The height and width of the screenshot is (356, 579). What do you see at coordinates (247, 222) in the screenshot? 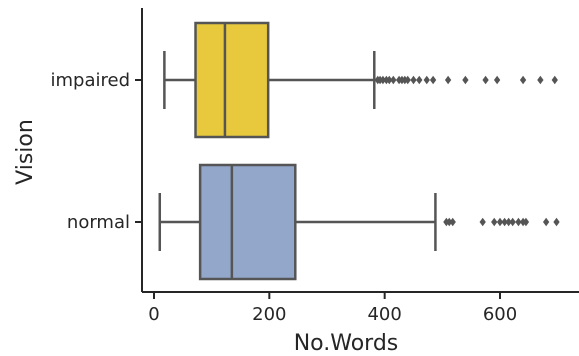
I see `box-normal` at bounding box center [247, 222].